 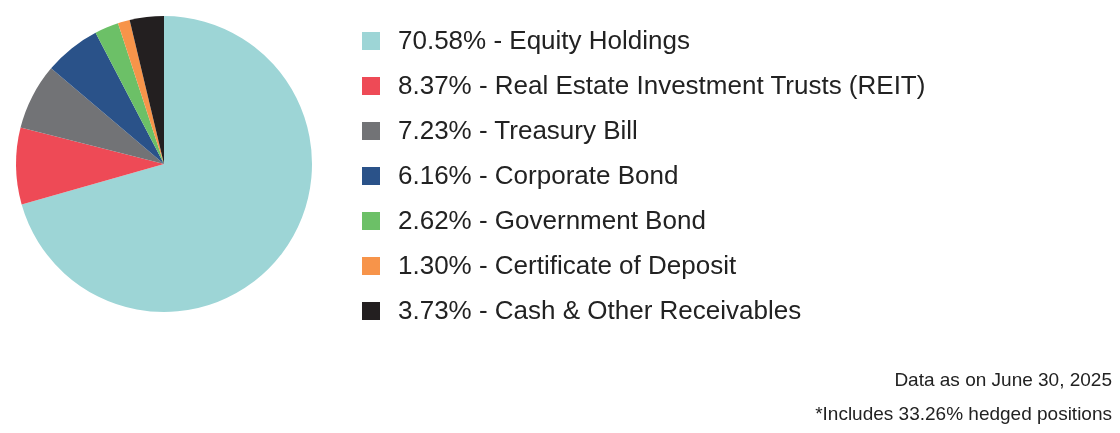 What do you see at coordinates (544, 40) in the screenshot?
I see `legend-label: 70.58% - Equity Holdings` at bounding box center [544, 40].